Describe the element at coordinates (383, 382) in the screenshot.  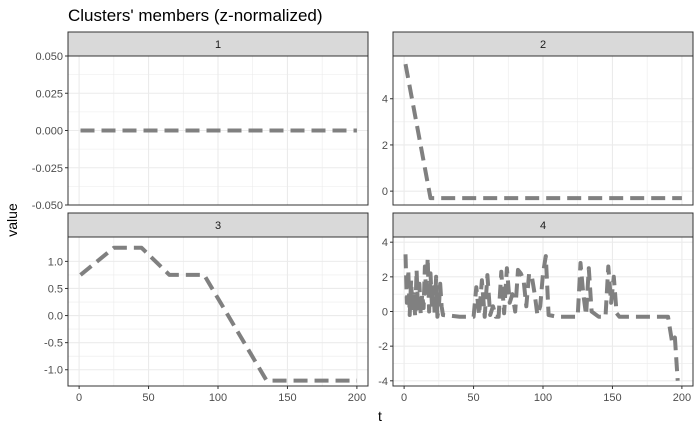
I see `y-tick-label: -4` at that location.